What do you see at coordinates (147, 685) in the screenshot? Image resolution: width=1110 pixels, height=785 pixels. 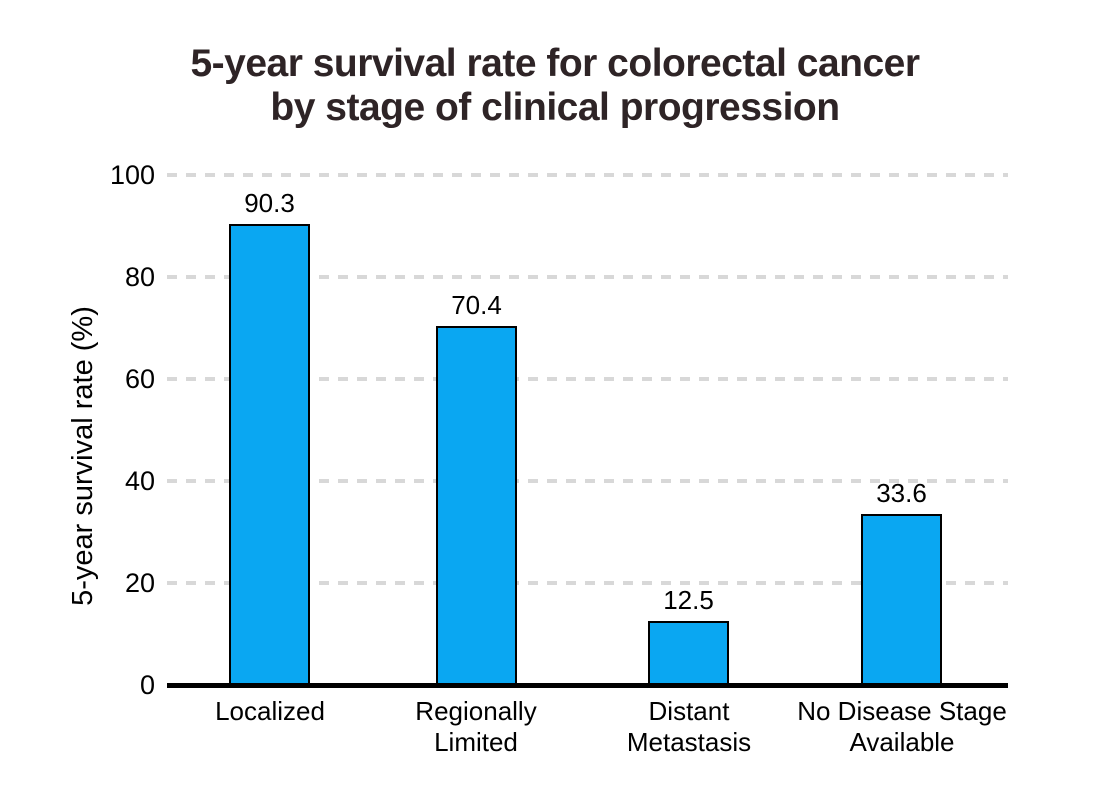 I see `y-tick-label-0: 0` at bounding box center [147, 685].